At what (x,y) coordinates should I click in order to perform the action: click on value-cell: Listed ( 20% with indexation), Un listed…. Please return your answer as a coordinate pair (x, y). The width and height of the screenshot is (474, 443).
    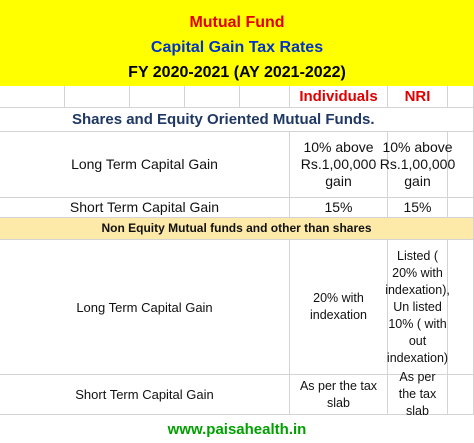
    Looking at the image, I should click on (417, 307).